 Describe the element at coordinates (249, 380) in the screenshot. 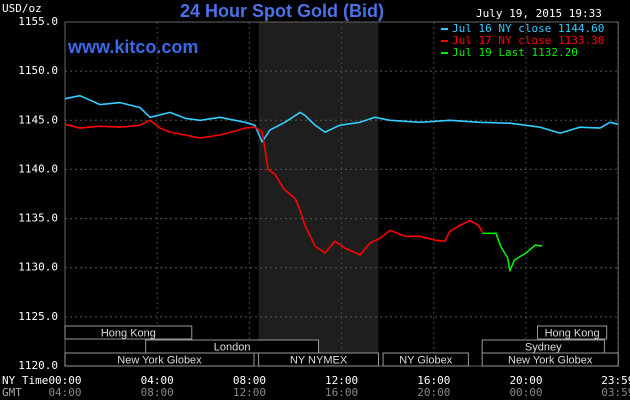

I see `x-tick-label: 08:00` at that location.